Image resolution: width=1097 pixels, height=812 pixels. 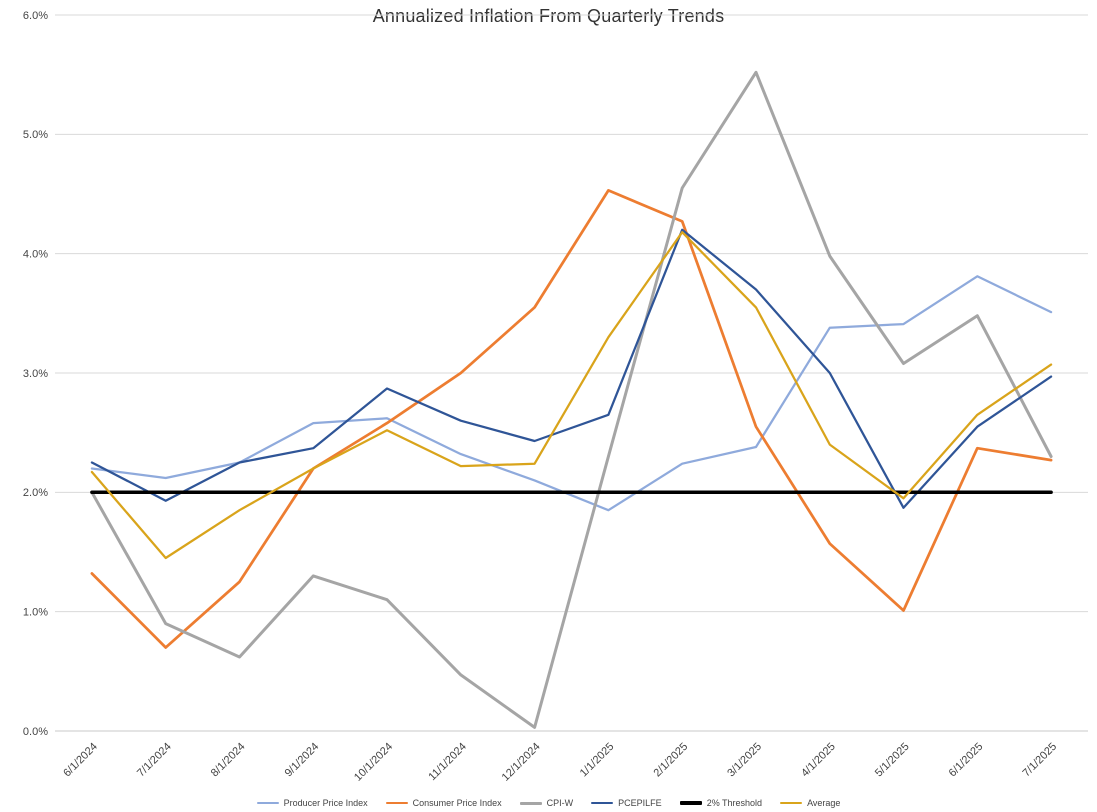 I want to click on x-tick-label: 11/1/2024, so click(x=447, y=762).